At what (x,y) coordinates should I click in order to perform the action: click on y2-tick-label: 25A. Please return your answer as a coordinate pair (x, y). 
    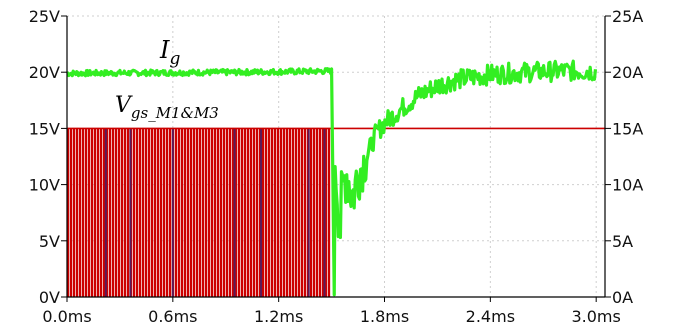
    Looking at the image, I should click on (627, 16).